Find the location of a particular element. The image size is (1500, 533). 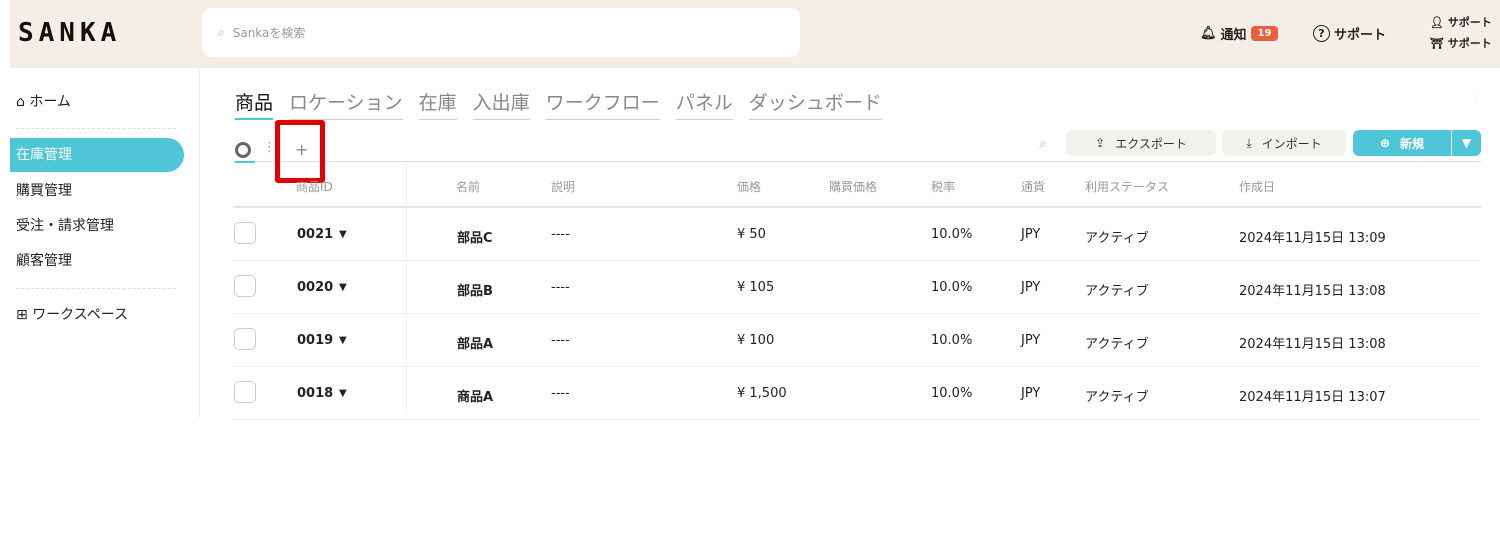

sidebar-item-home: ⌂ ホーム is located at coordinates (97, 102).